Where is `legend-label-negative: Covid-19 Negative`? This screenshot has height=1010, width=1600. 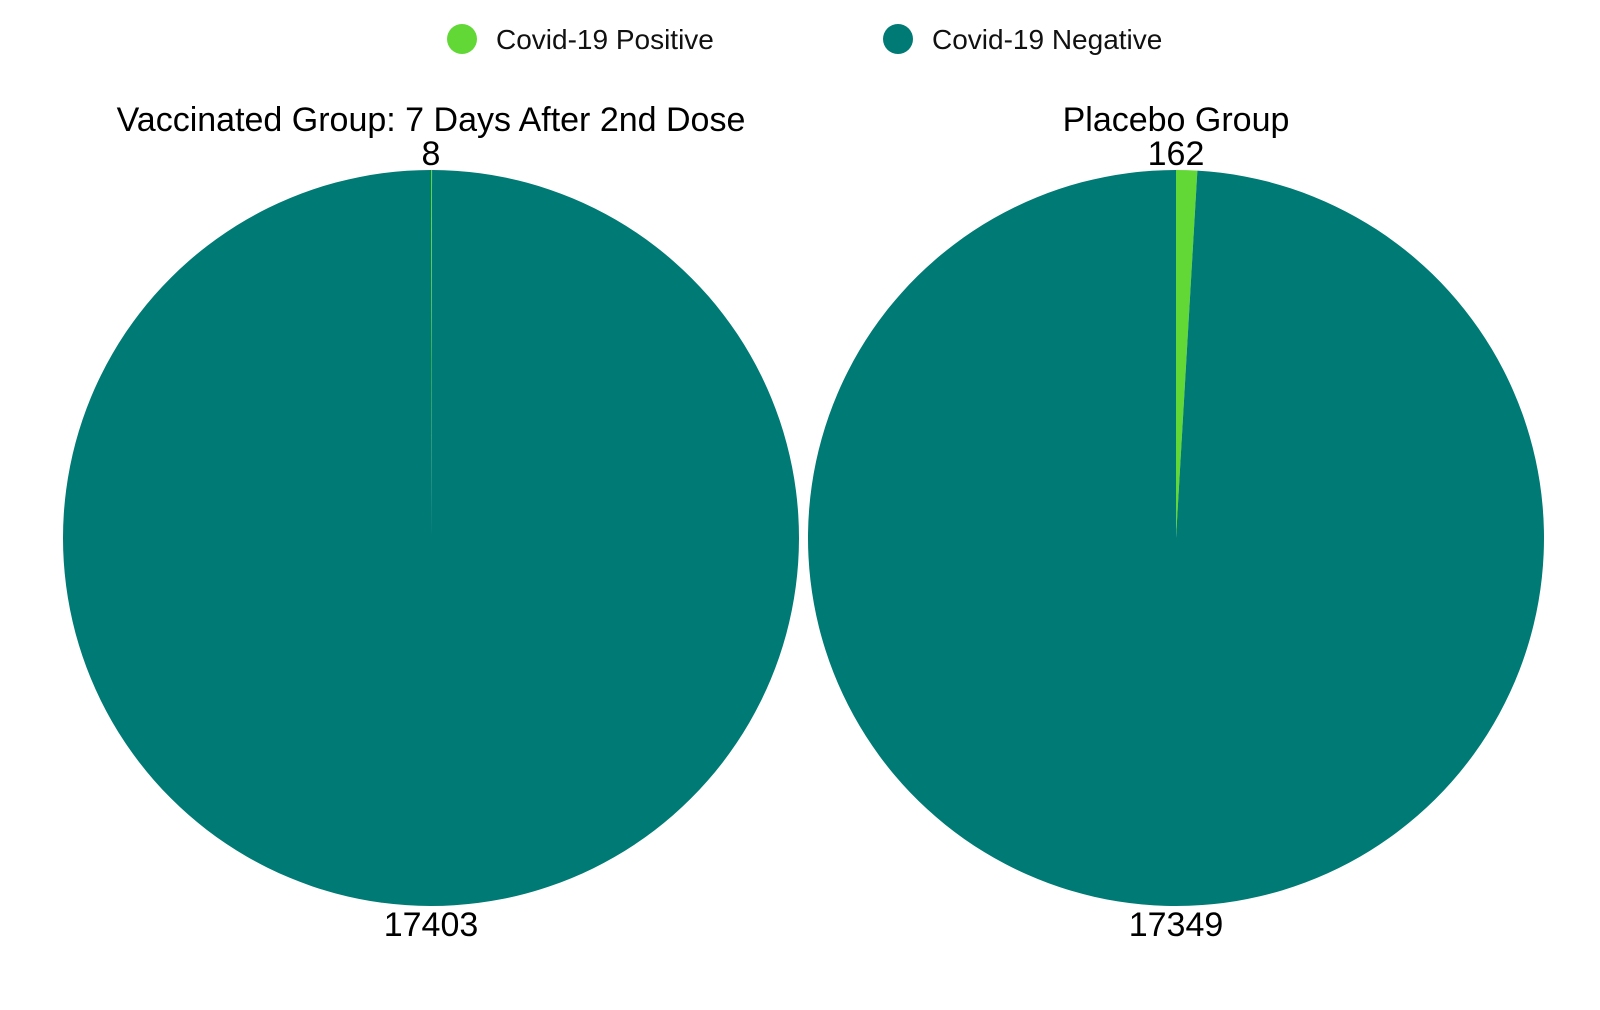
legend-label-negative: Covid-19 Negative is located at coordinates (1047, 39).